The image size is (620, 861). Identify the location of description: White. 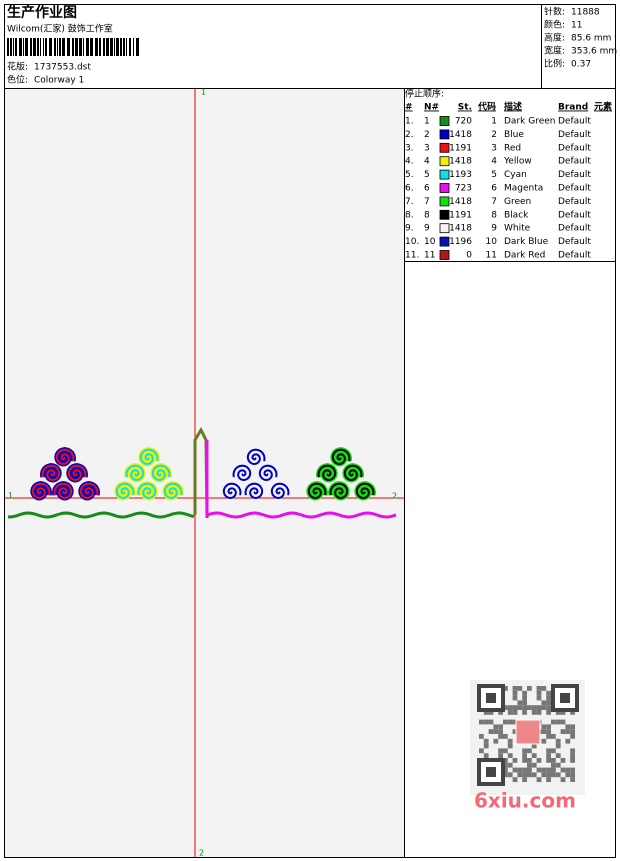
(517, 229).